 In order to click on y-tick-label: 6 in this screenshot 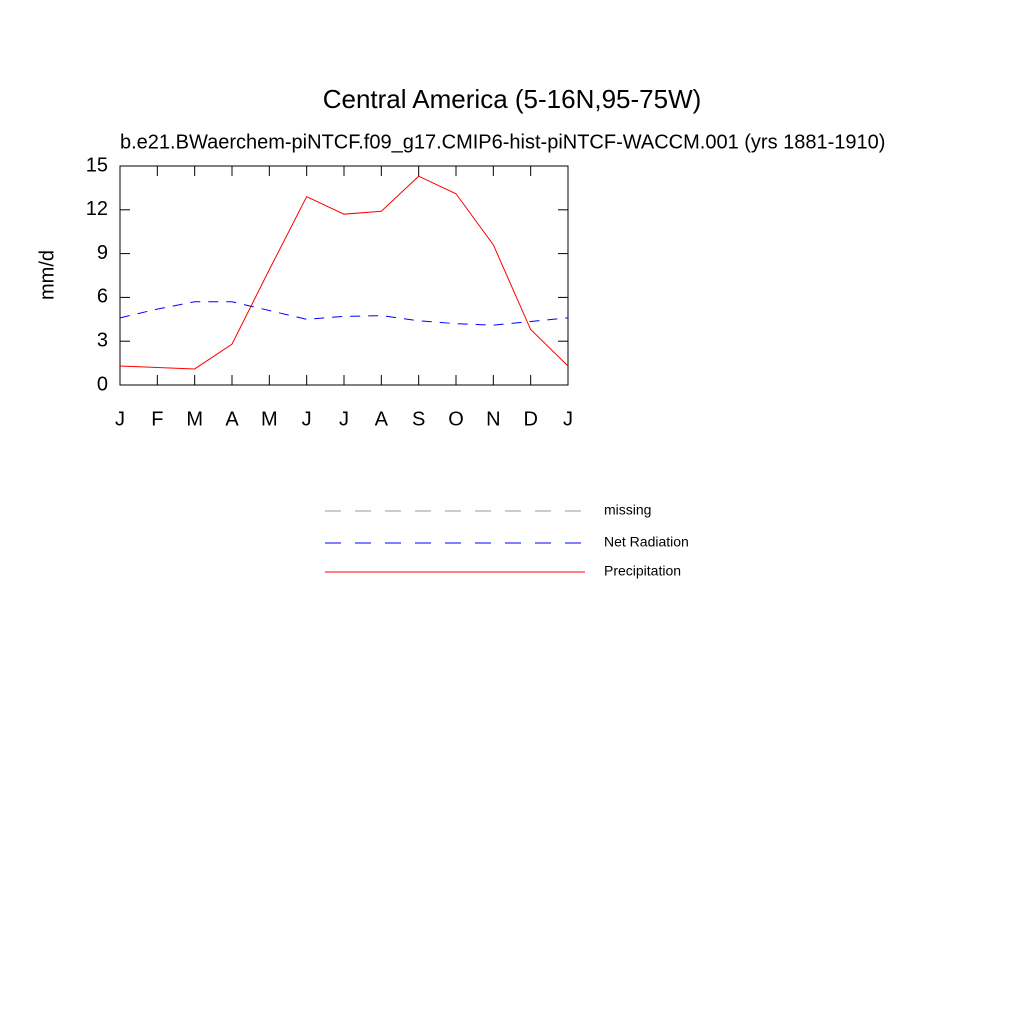, I will do `click(102, 297)`.